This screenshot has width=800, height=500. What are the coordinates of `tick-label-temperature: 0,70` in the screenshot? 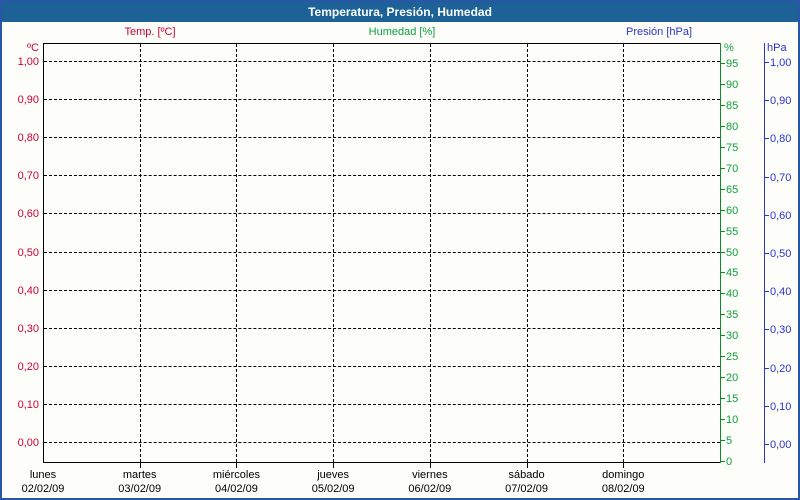 It's located at (28, 176).